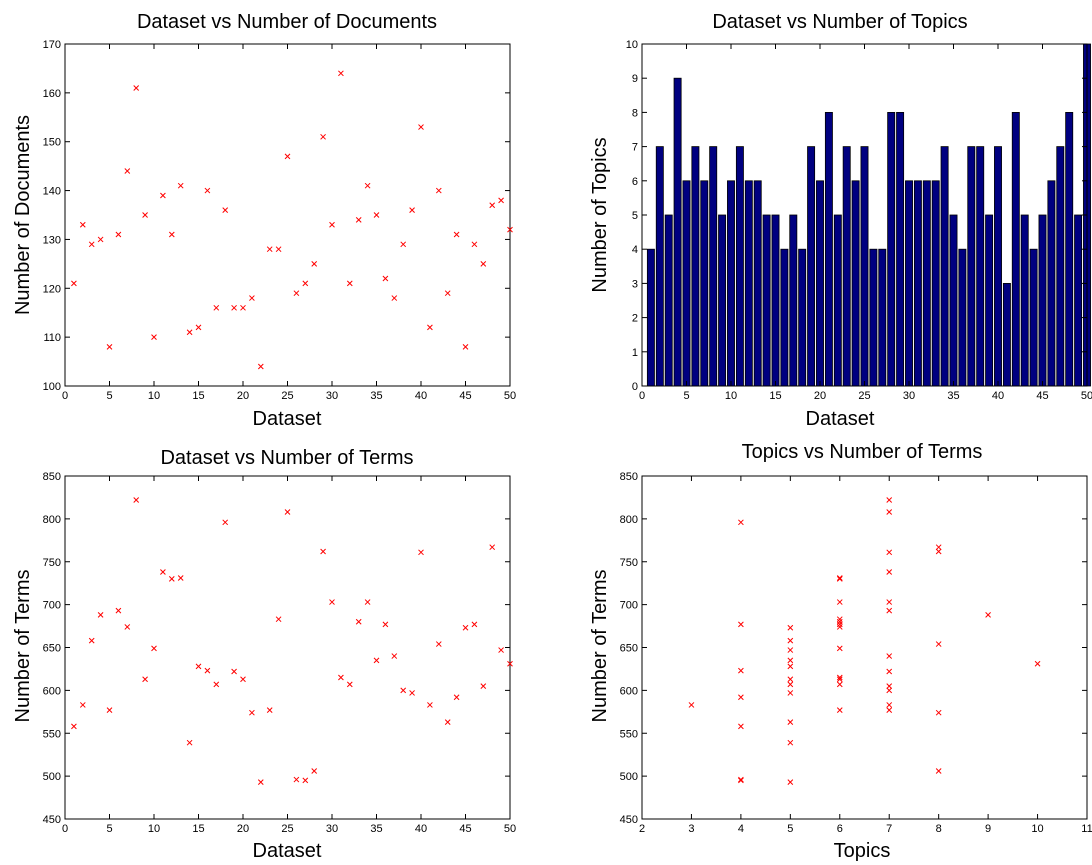 The image size is (1092, 865). What do you see at coordinates (635, 319) in the screenshot?
I see `y-tick-label: 2` at bounding box center [635, 319].